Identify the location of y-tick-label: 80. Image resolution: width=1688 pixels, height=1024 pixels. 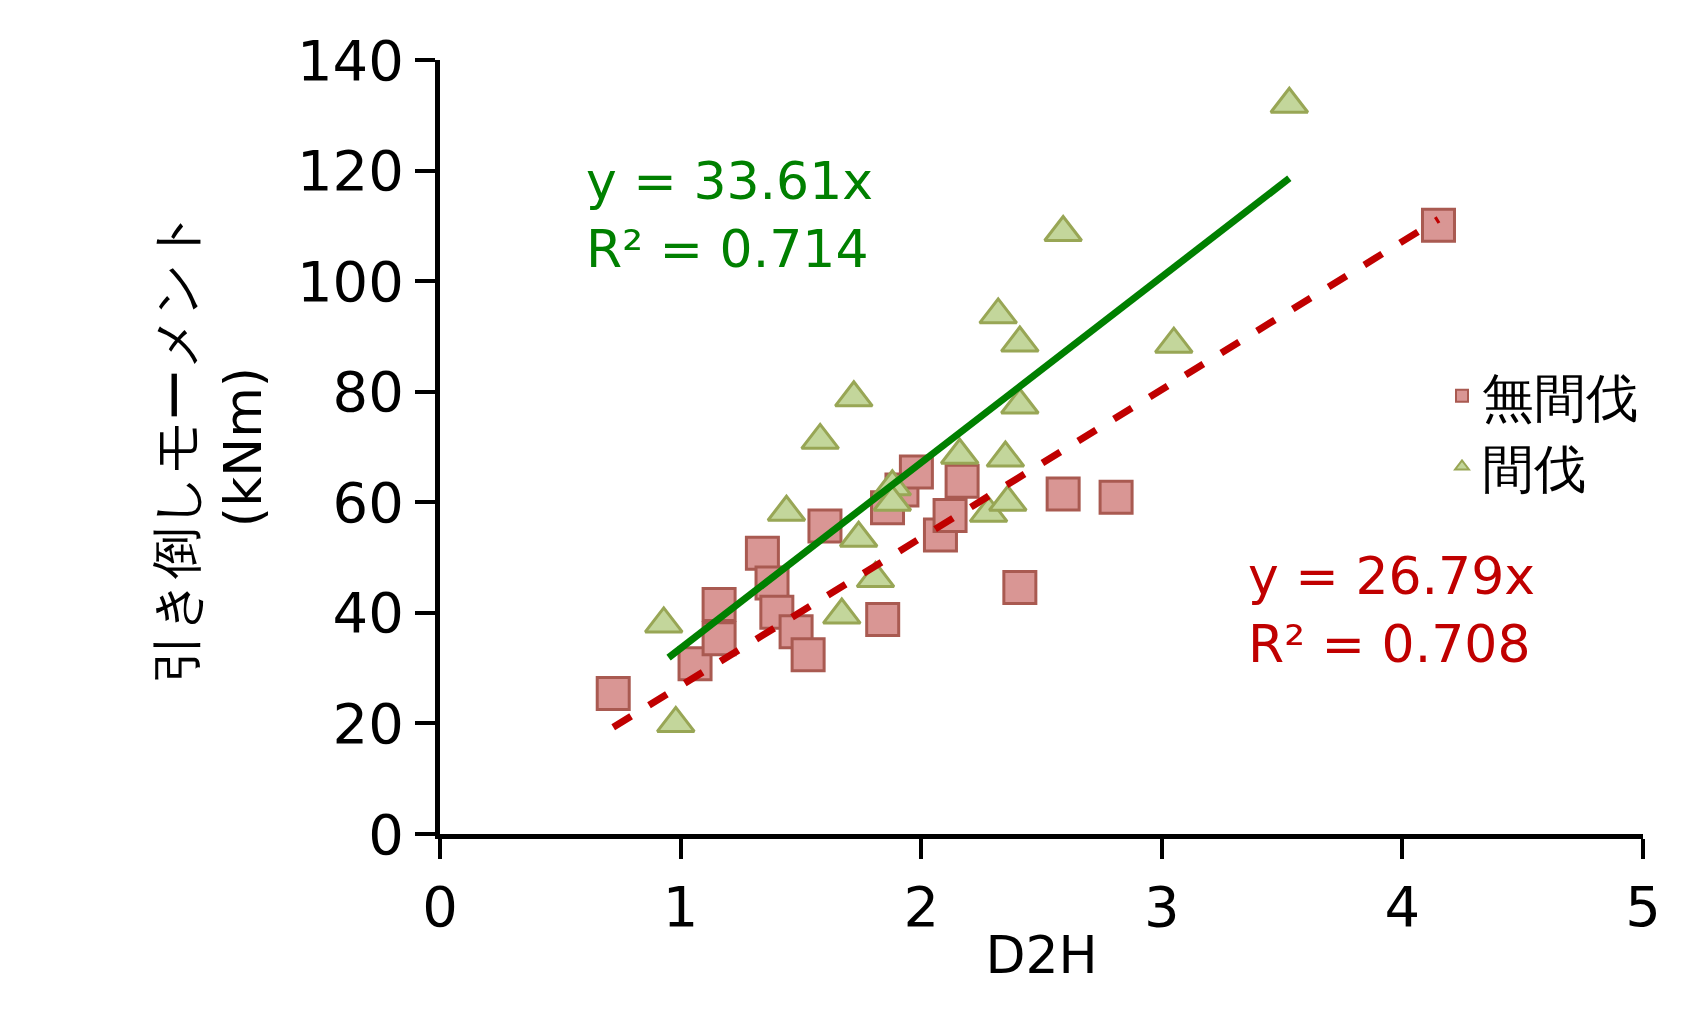
(368, 392).